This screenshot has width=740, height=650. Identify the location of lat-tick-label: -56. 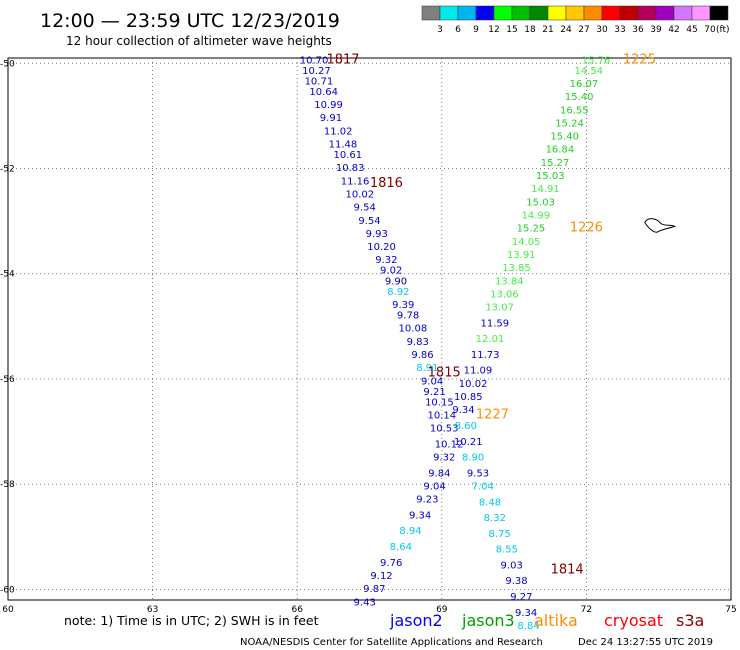
(7, 380).